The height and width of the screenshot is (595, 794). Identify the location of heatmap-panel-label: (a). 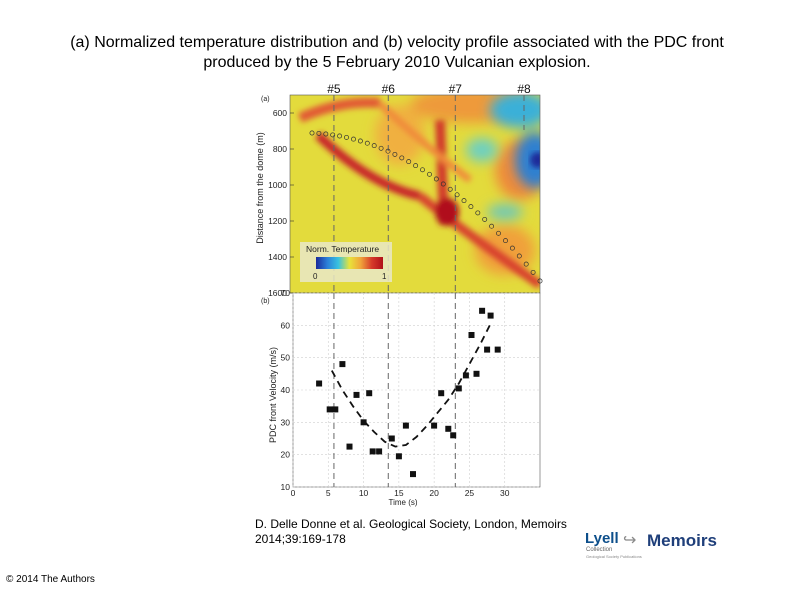
(265, 99).